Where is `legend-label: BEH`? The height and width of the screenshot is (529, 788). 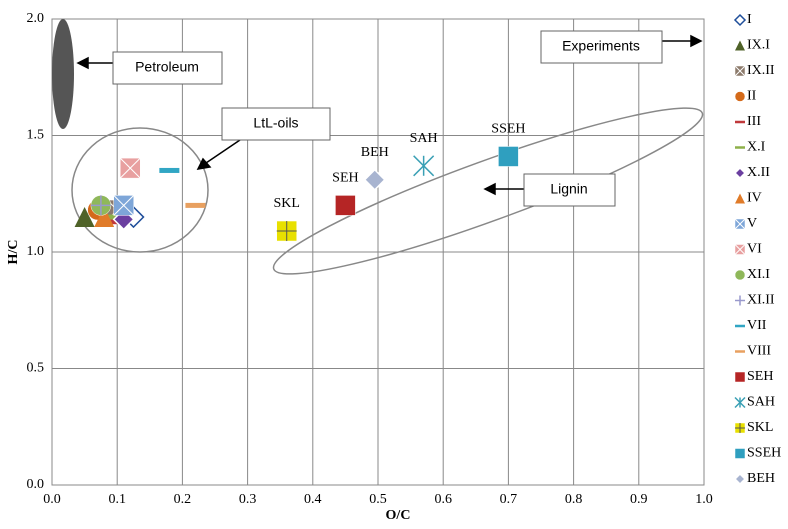 legend-label: BEH is located at coordinates (761, 478).